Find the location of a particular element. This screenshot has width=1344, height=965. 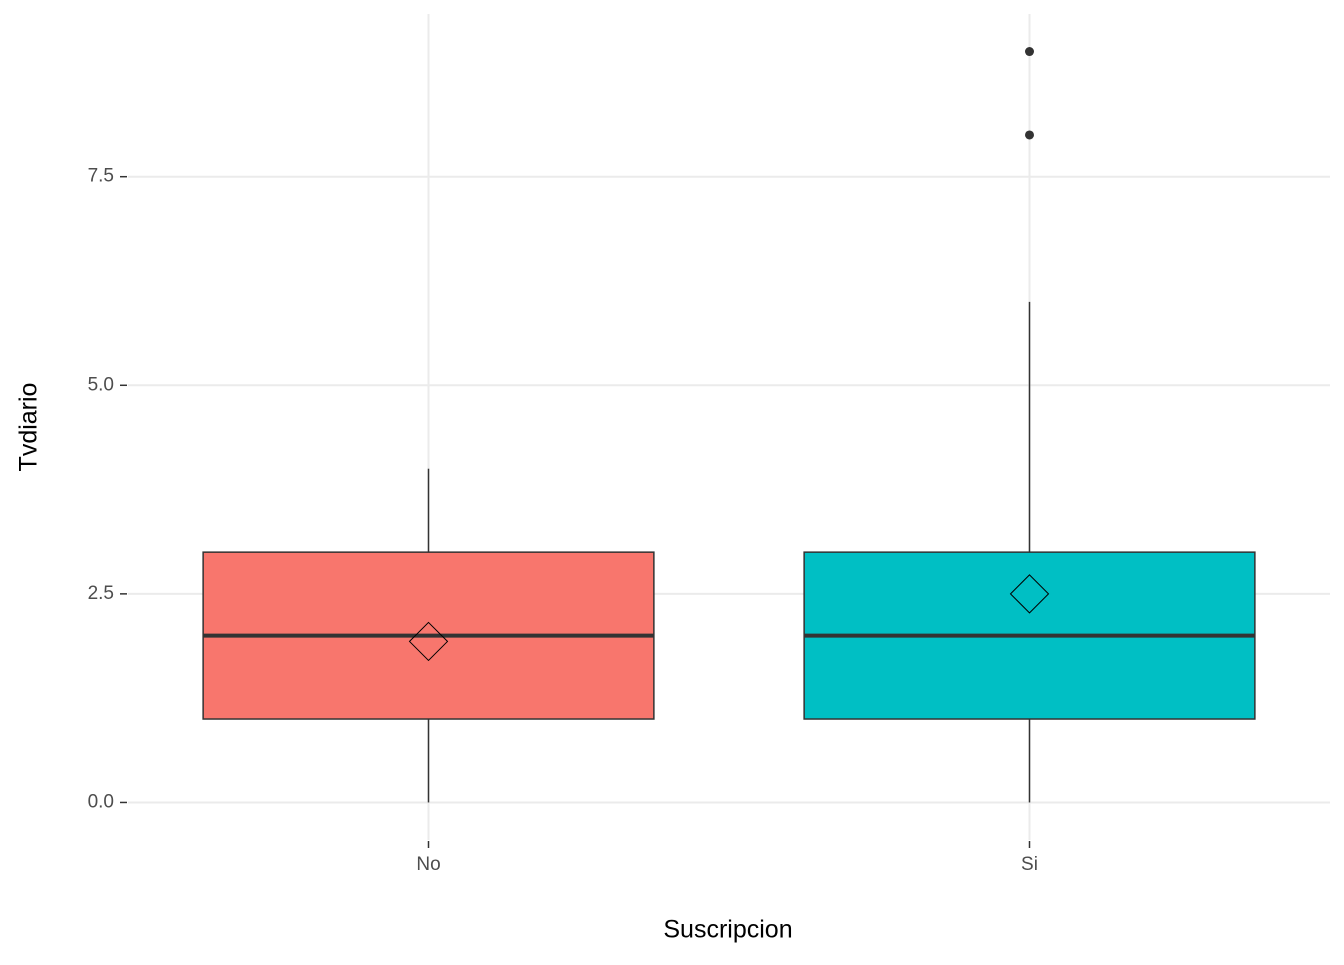

x-tick-label: Si is located at coordinates (1029, 864).